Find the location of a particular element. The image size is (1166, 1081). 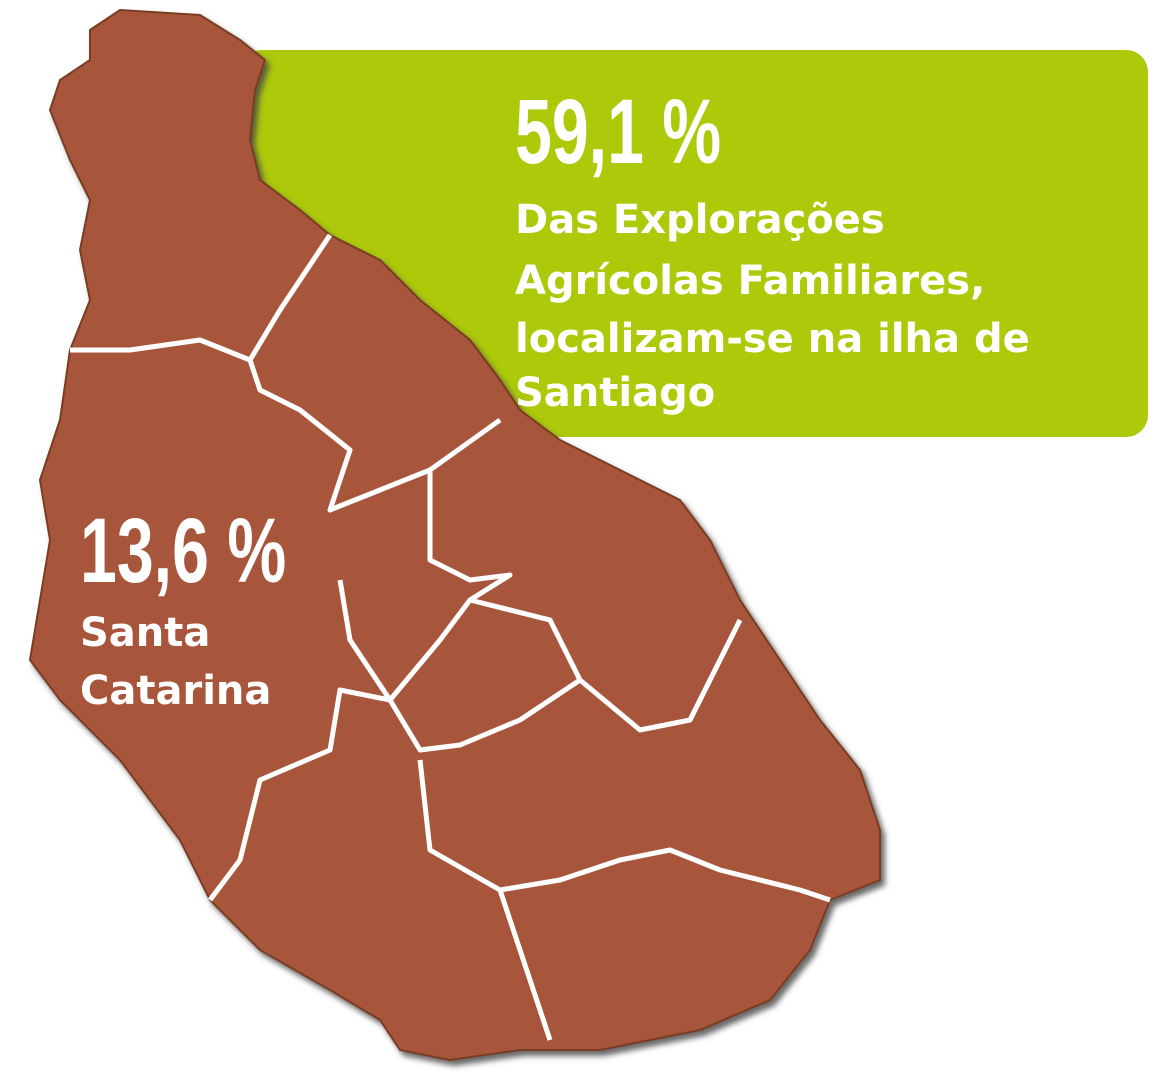

region-line: Catarina is located at coordinates (175, 691).